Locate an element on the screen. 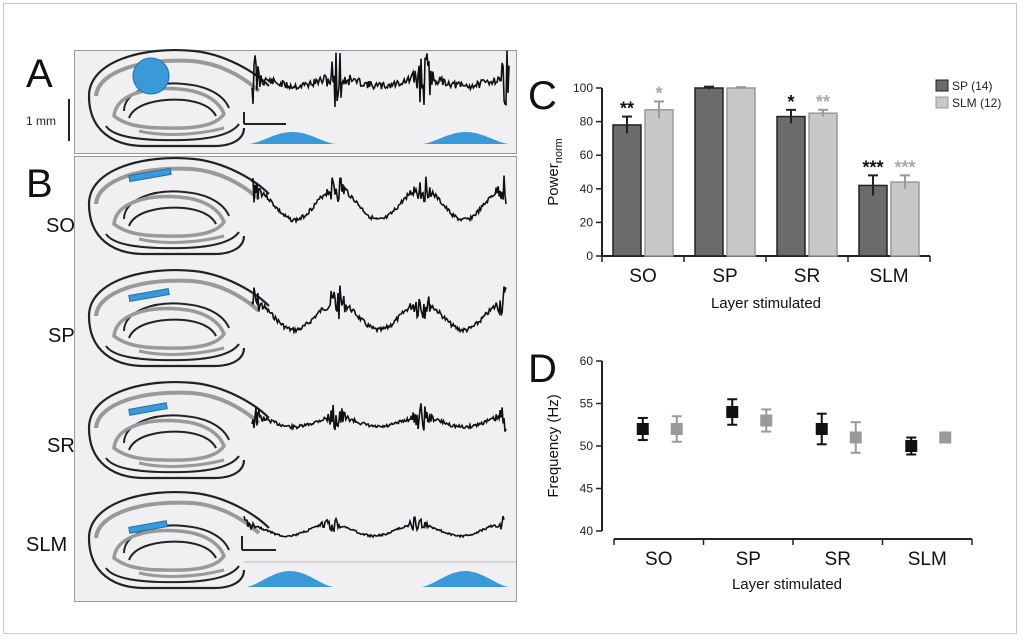 This screenshot has height=640, width=1024. y-tick-label: 80 is located at coordinates (587, 122).